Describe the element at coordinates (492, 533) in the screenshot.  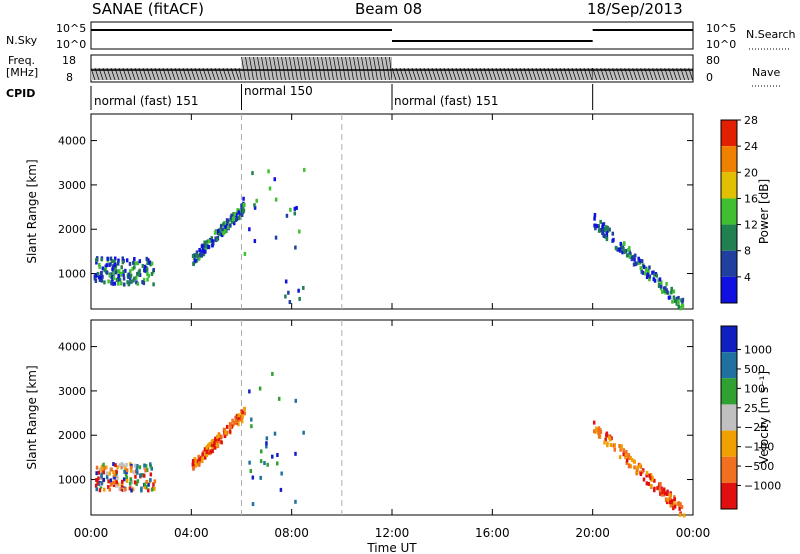
I see `x-tick-label: 16:00` at that location.